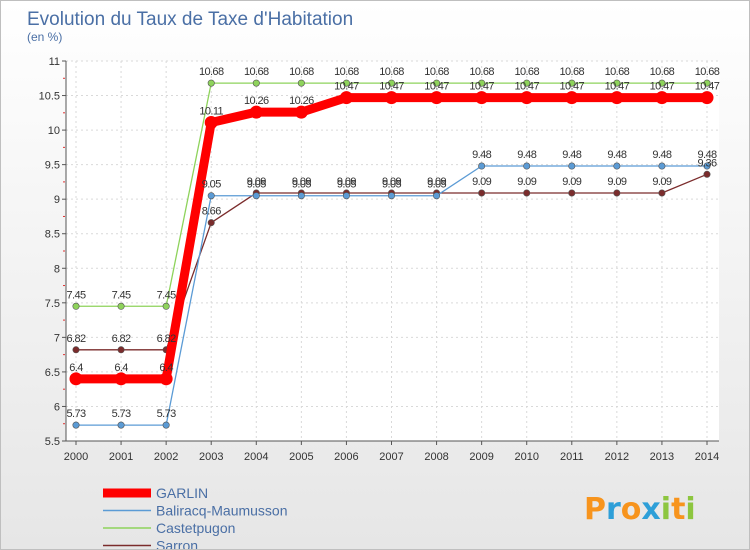 This screenshot has width=750, height=550. I want to click on y-tick-label: 6, so click(57, 407).